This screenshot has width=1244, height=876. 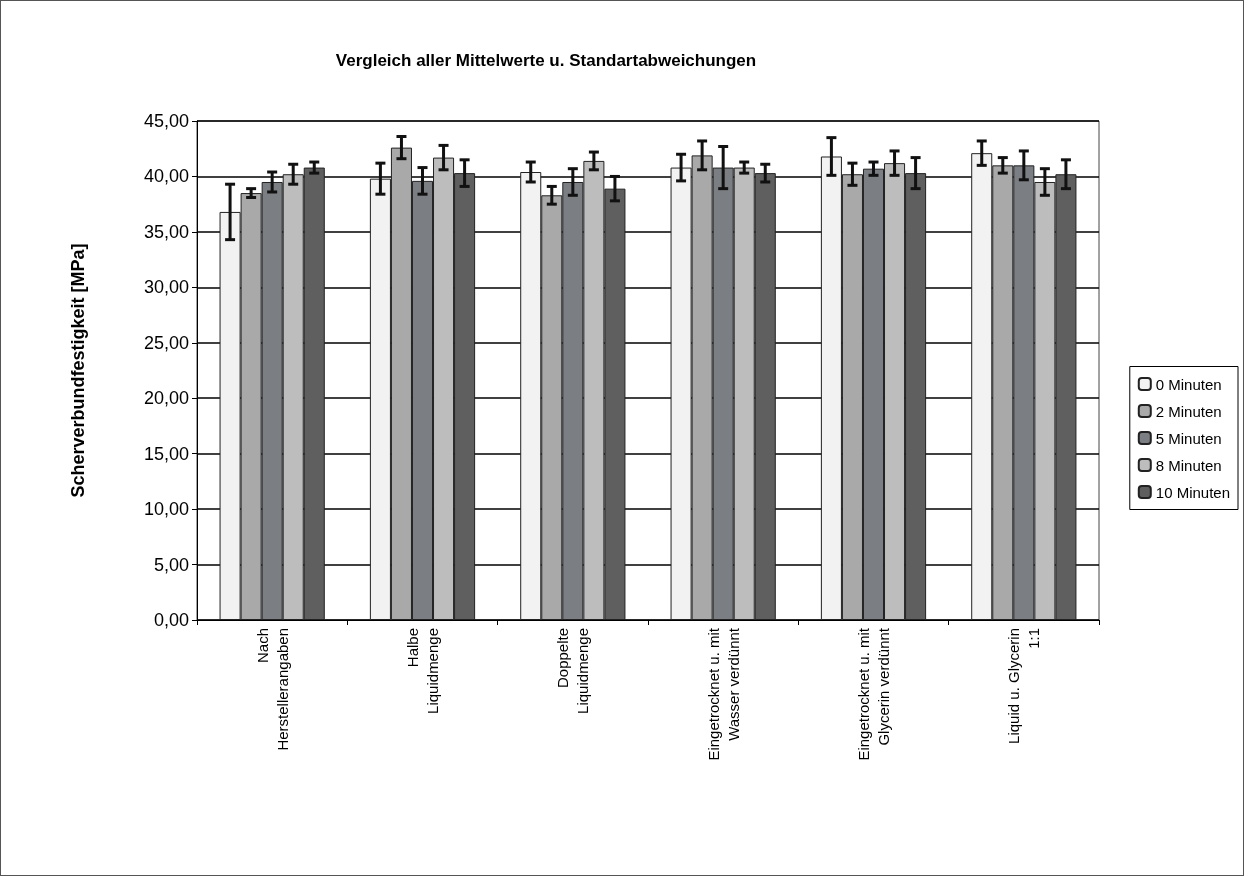 I want to click on legend-label: 5 Minuten, so click(x=1188, y=438).